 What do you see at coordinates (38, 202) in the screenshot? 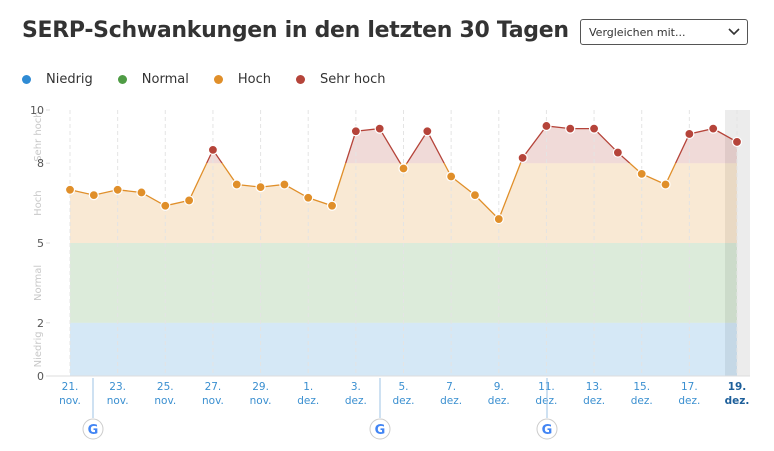
I see `band-label: Hoch` at bounding box center [38, 202].